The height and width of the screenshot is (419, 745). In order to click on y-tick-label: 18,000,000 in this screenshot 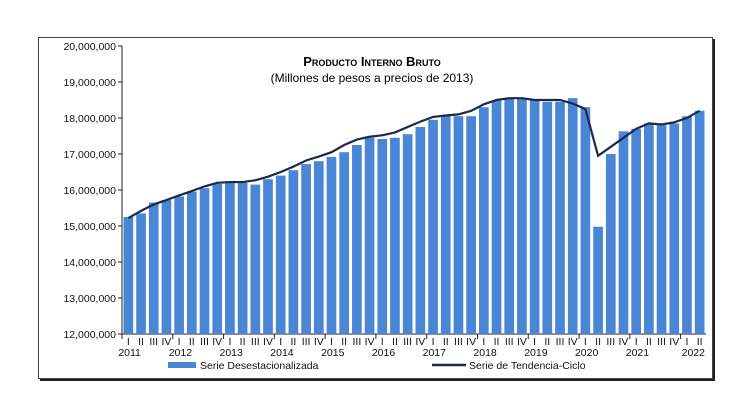, I will do `click(89, 119)`.